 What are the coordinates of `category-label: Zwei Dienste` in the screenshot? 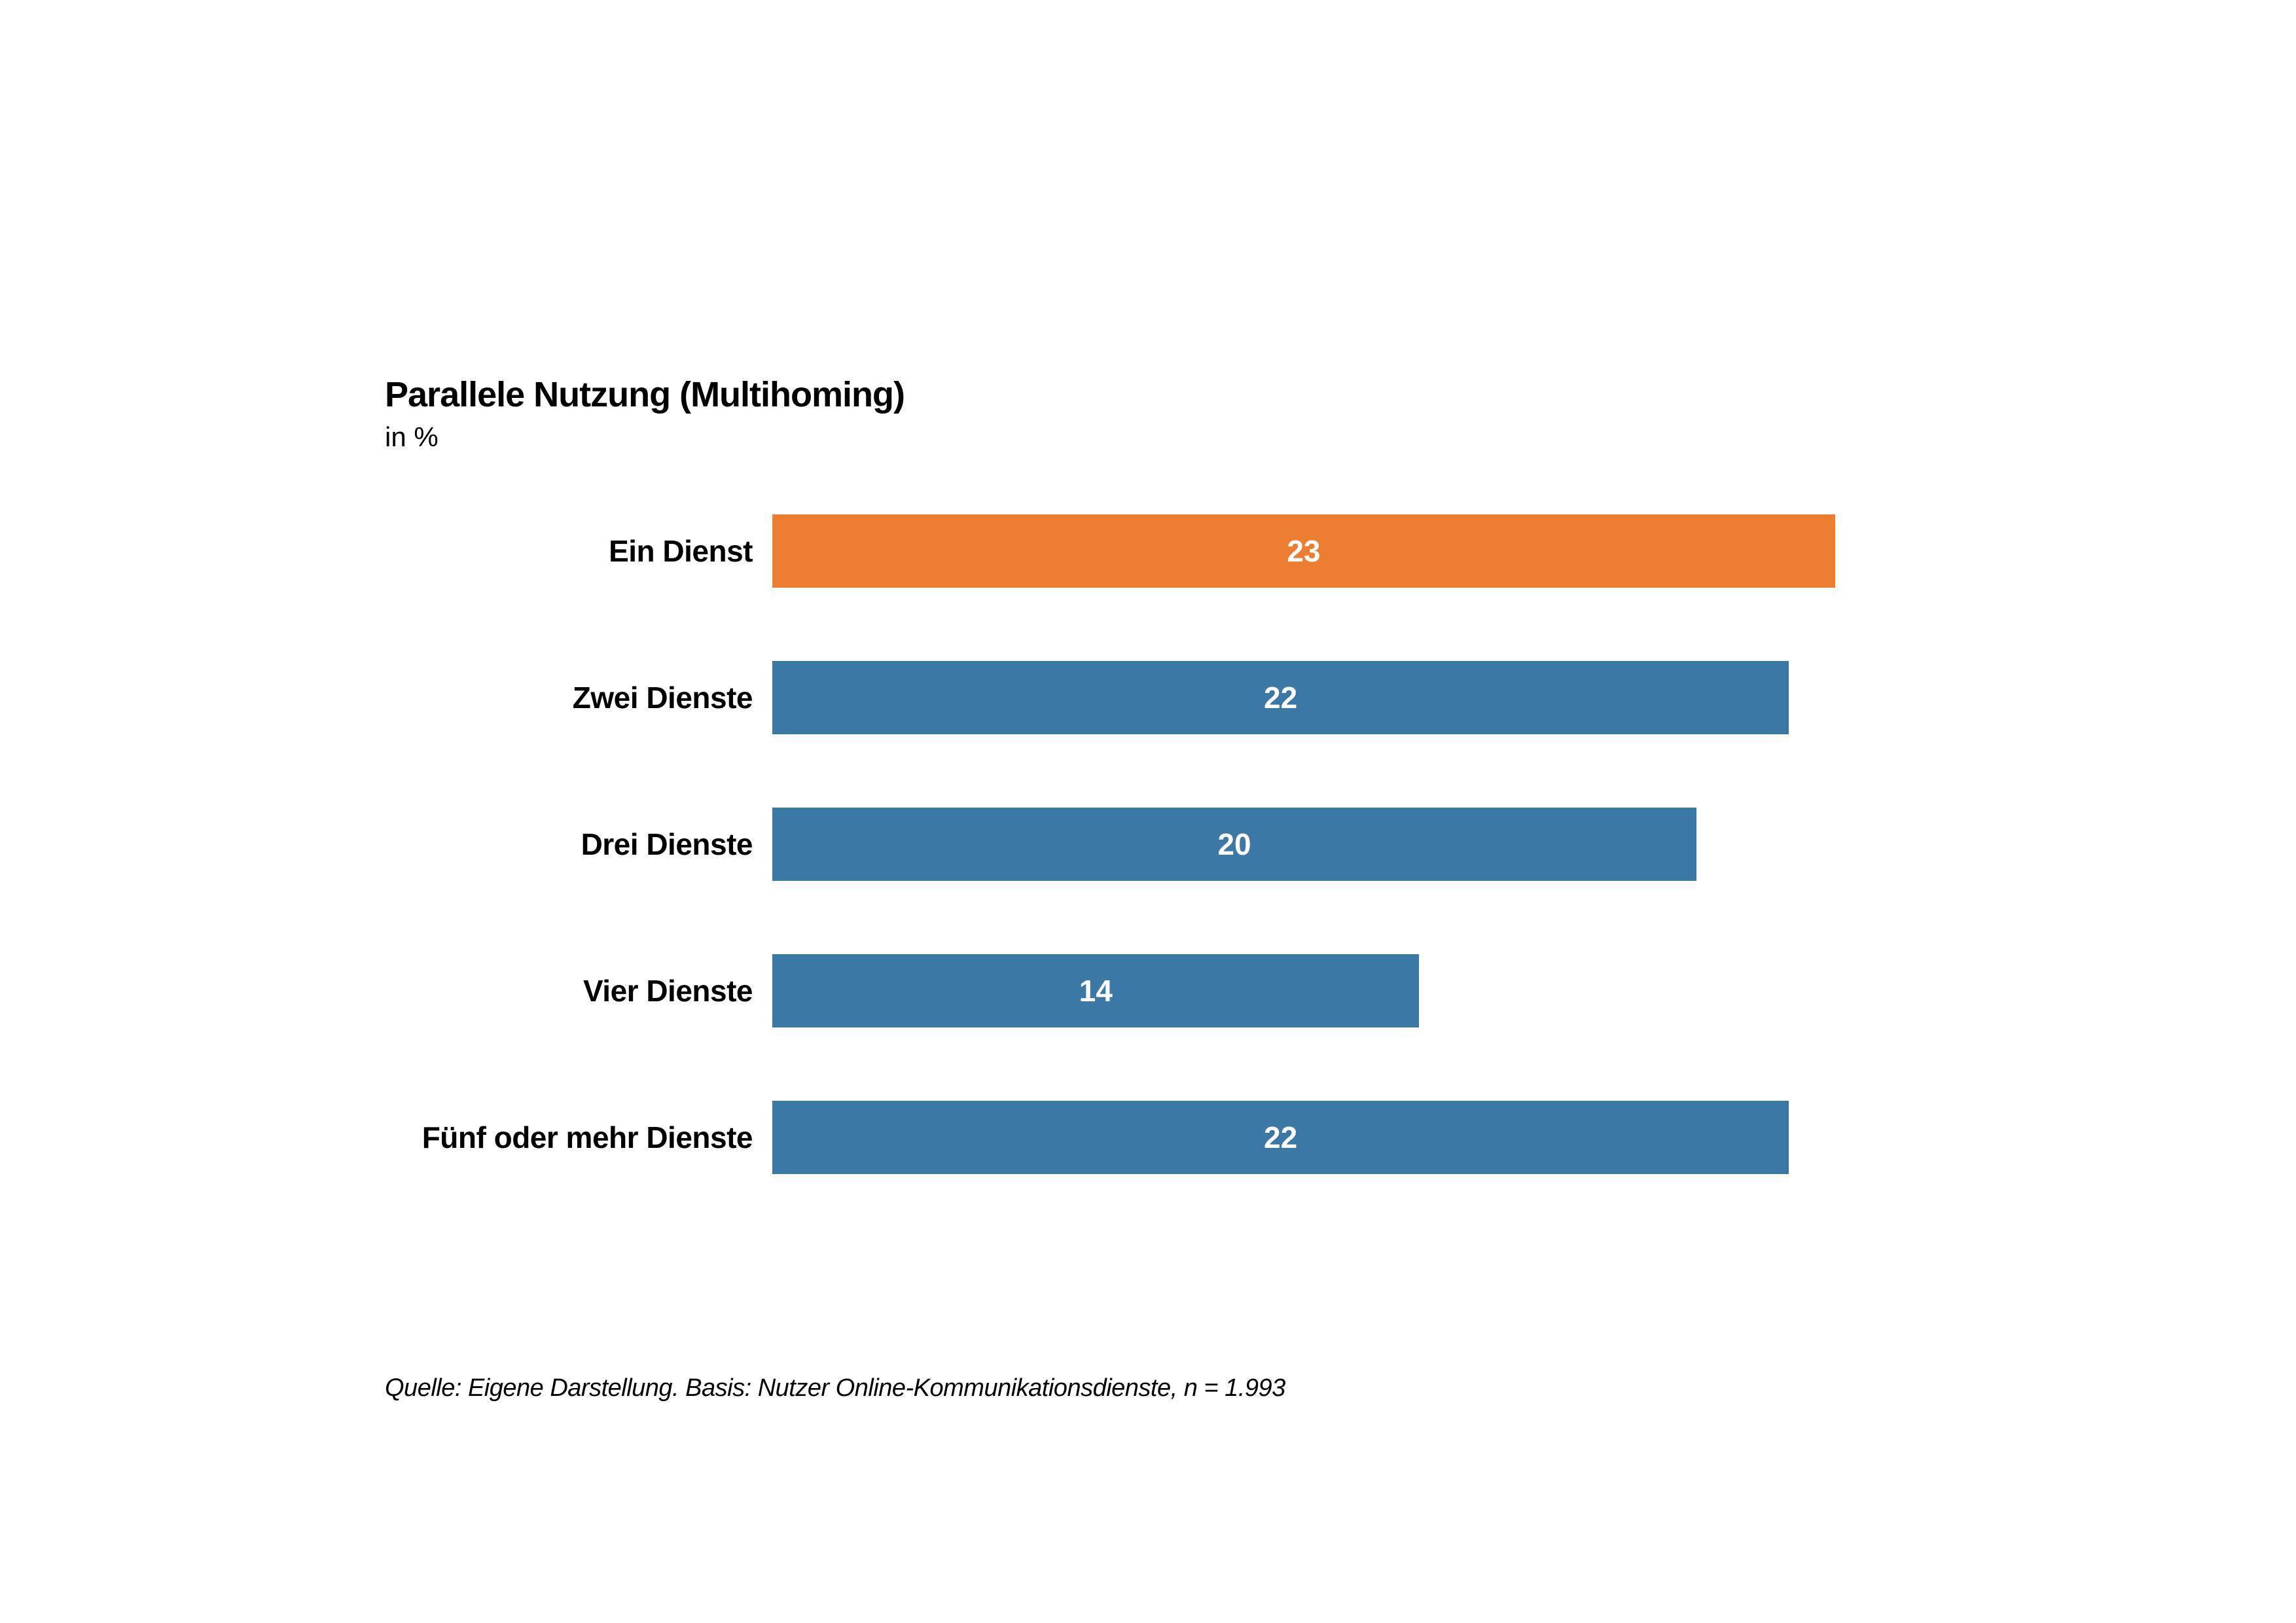 It's located at (662, 698).